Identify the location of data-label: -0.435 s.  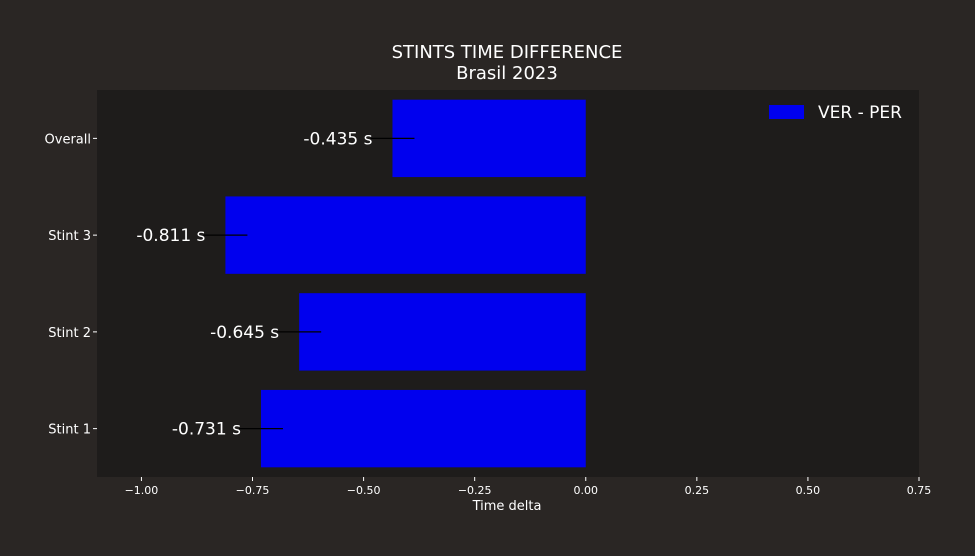
(337, 139).